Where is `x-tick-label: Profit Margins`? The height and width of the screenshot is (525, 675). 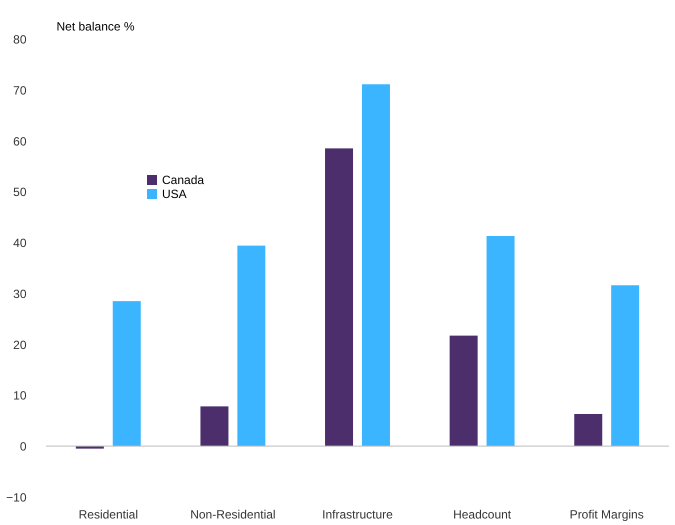
x-tick-label: Profit Margins is located at coordinates (607, 515).